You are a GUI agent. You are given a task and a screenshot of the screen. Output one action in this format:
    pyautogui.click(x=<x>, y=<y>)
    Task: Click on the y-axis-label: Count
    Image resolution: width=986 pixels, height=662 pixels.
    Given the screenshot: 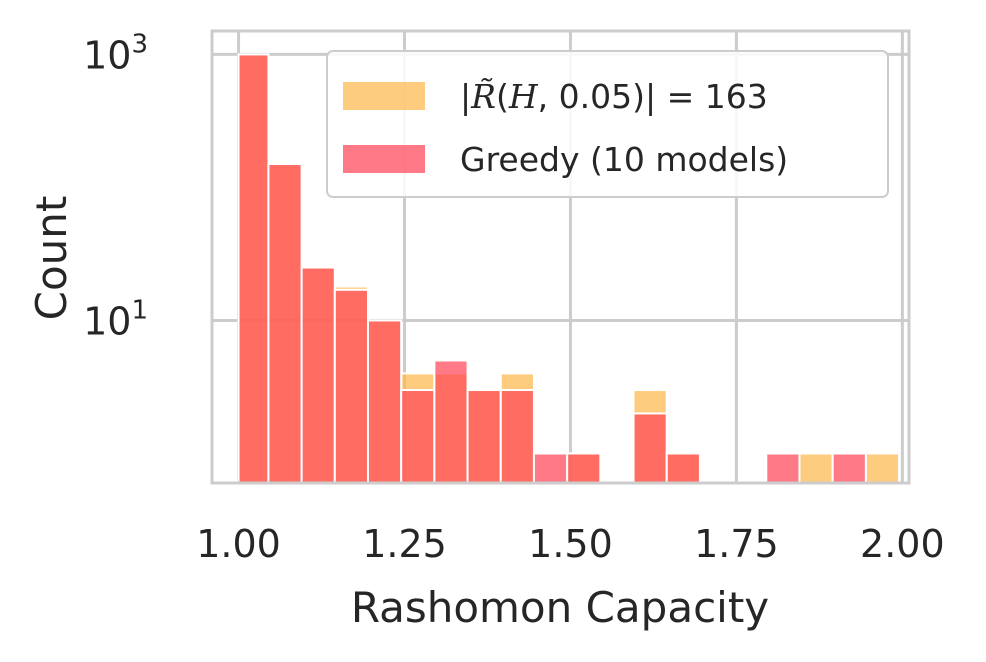 What is the action you would take?
    pyautogui.click(x=51, y=258)
    